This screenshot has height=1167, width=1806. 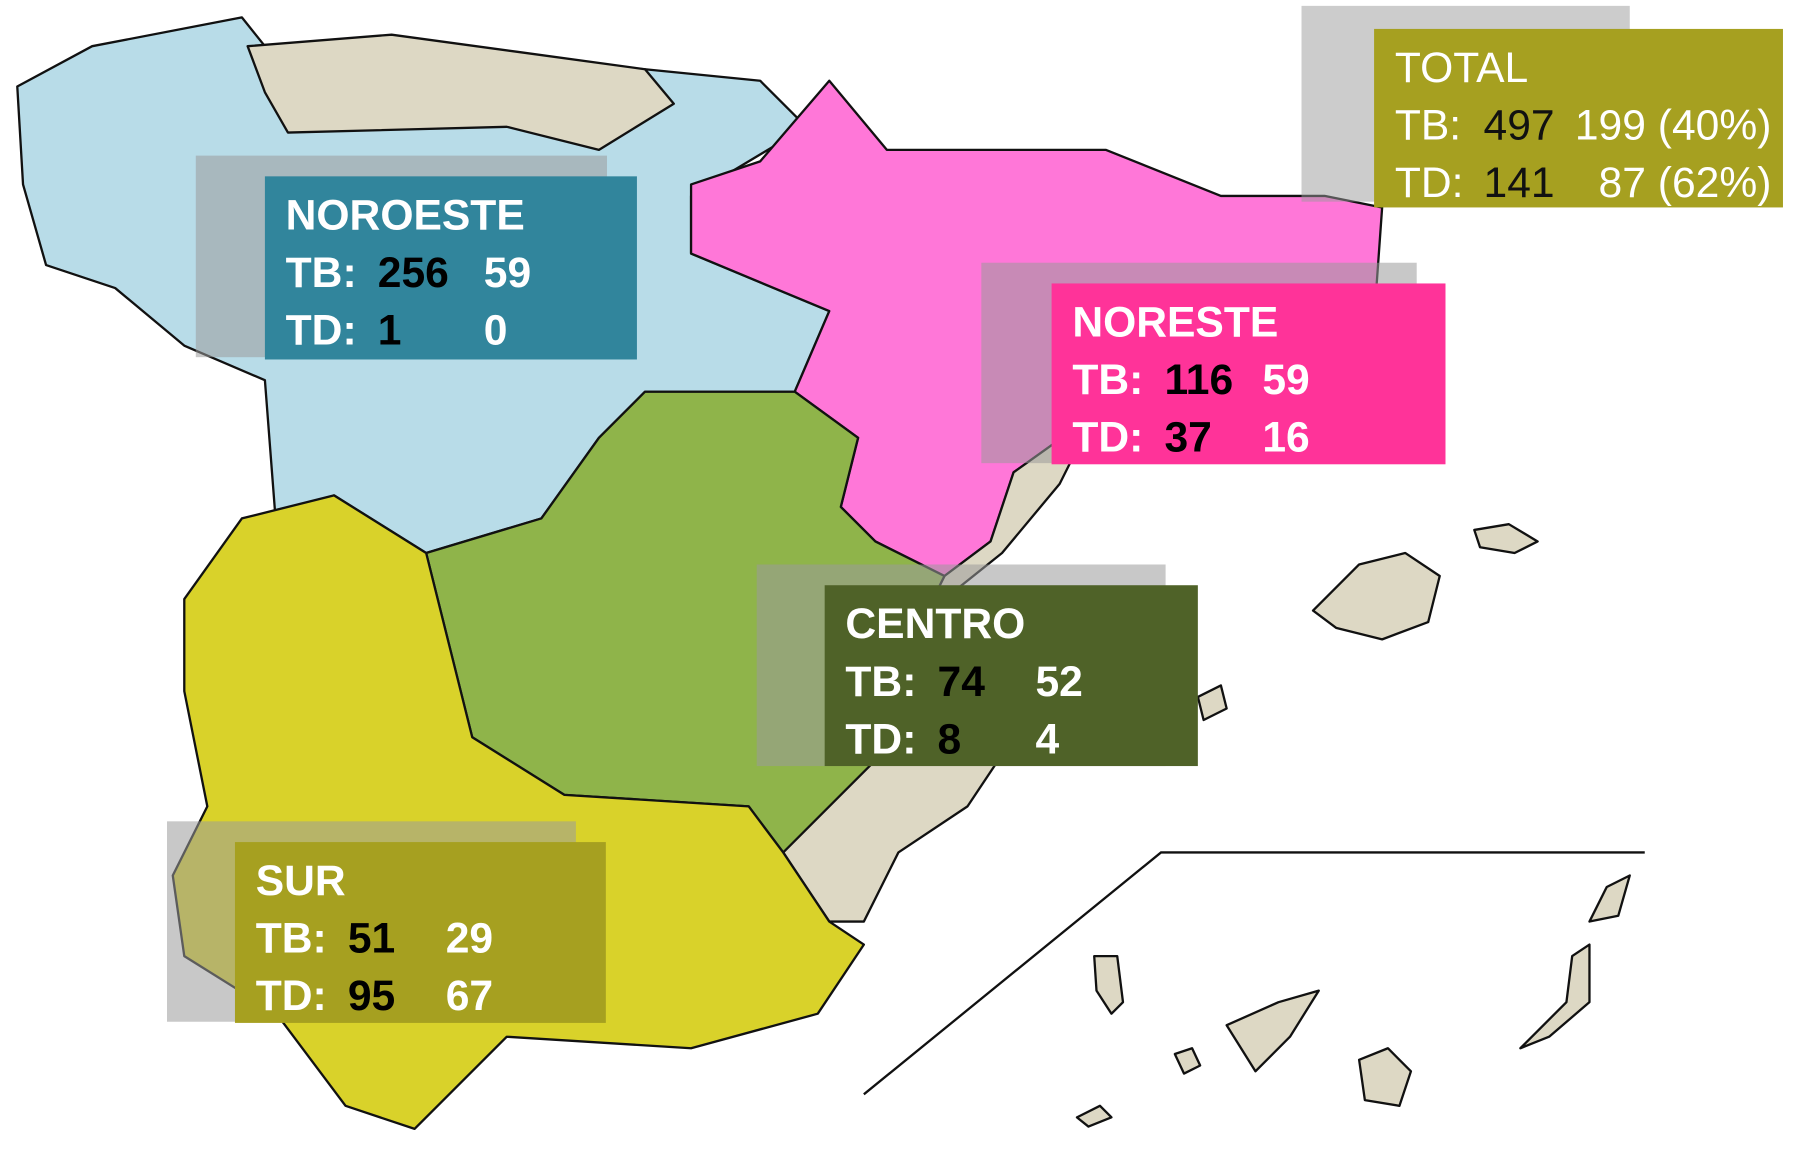 I want to click on row-value: 497, so click(x=1519, y=125).